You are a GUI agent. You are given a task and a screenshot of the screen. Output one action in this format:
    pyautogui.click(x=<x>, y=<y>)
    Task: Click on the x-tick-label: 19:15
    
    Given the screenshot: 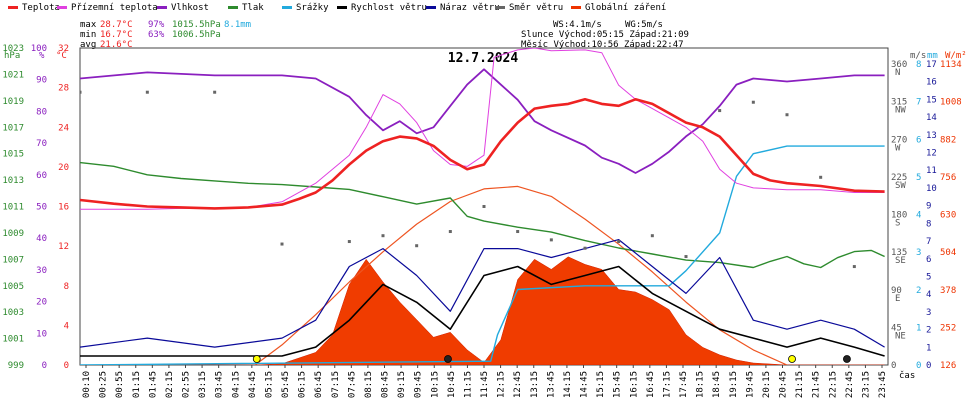 What is the action you would take?
    pyautogui.click(x=734, y=384)
    